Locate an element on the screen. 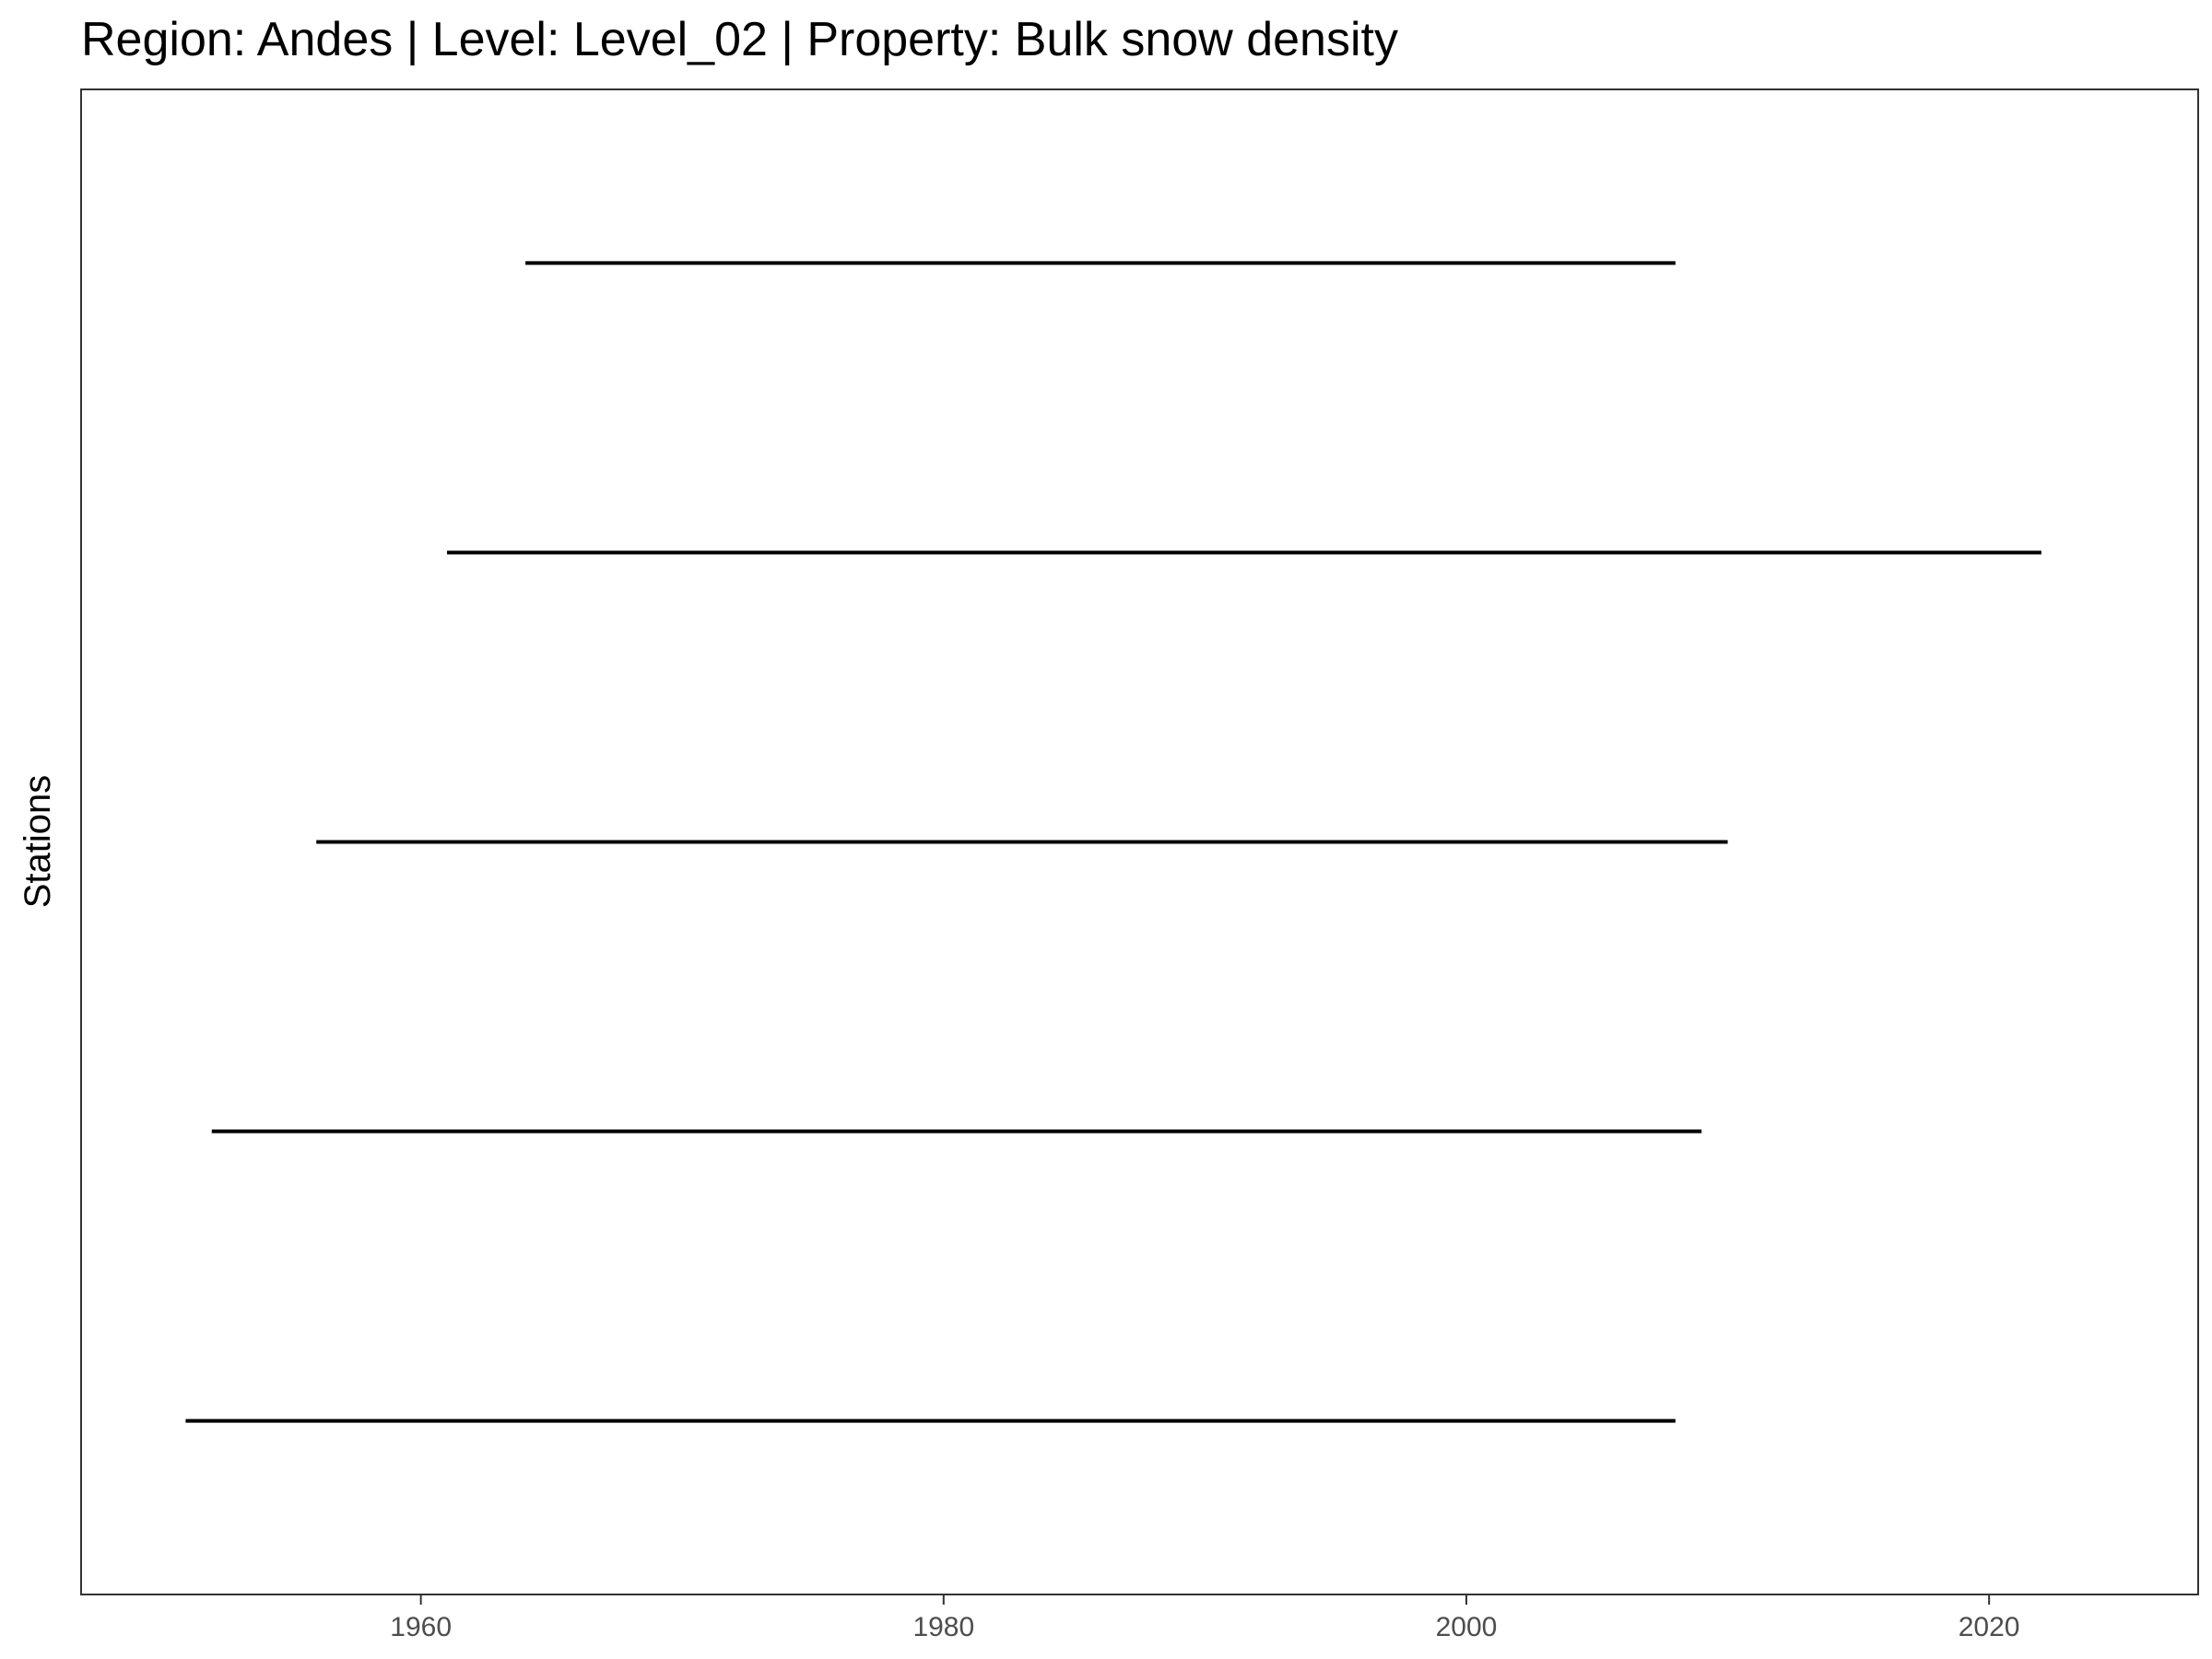  x-tick-label: 1960 is located at coordinates (421, 1627).